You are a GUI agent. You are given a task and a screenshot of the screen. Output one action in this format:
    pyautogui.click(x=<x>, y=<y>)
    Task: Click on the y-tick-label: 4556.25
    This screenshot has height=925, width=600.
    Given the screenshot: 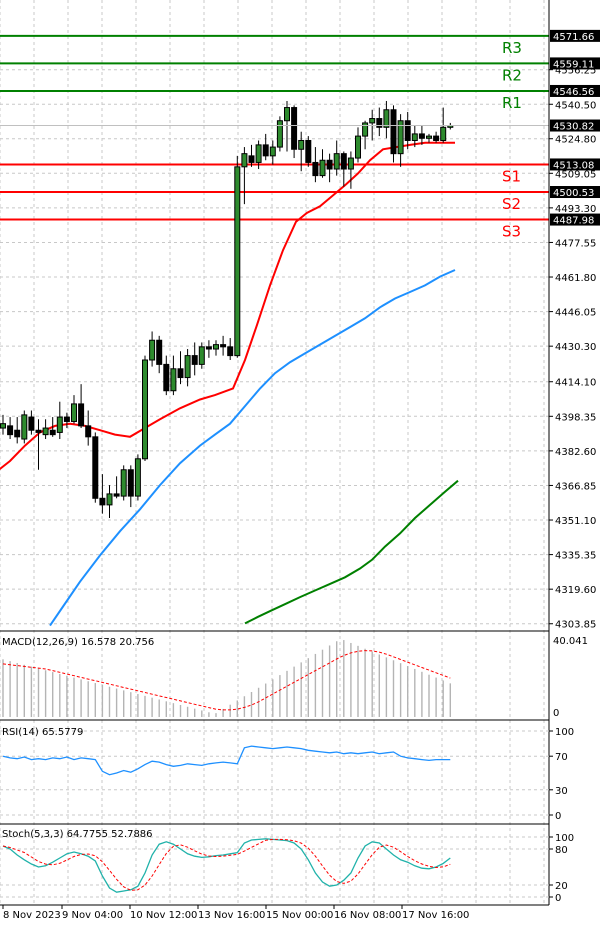 What is the action you would take?
    pyautogui.click(x=575, y=71)
    